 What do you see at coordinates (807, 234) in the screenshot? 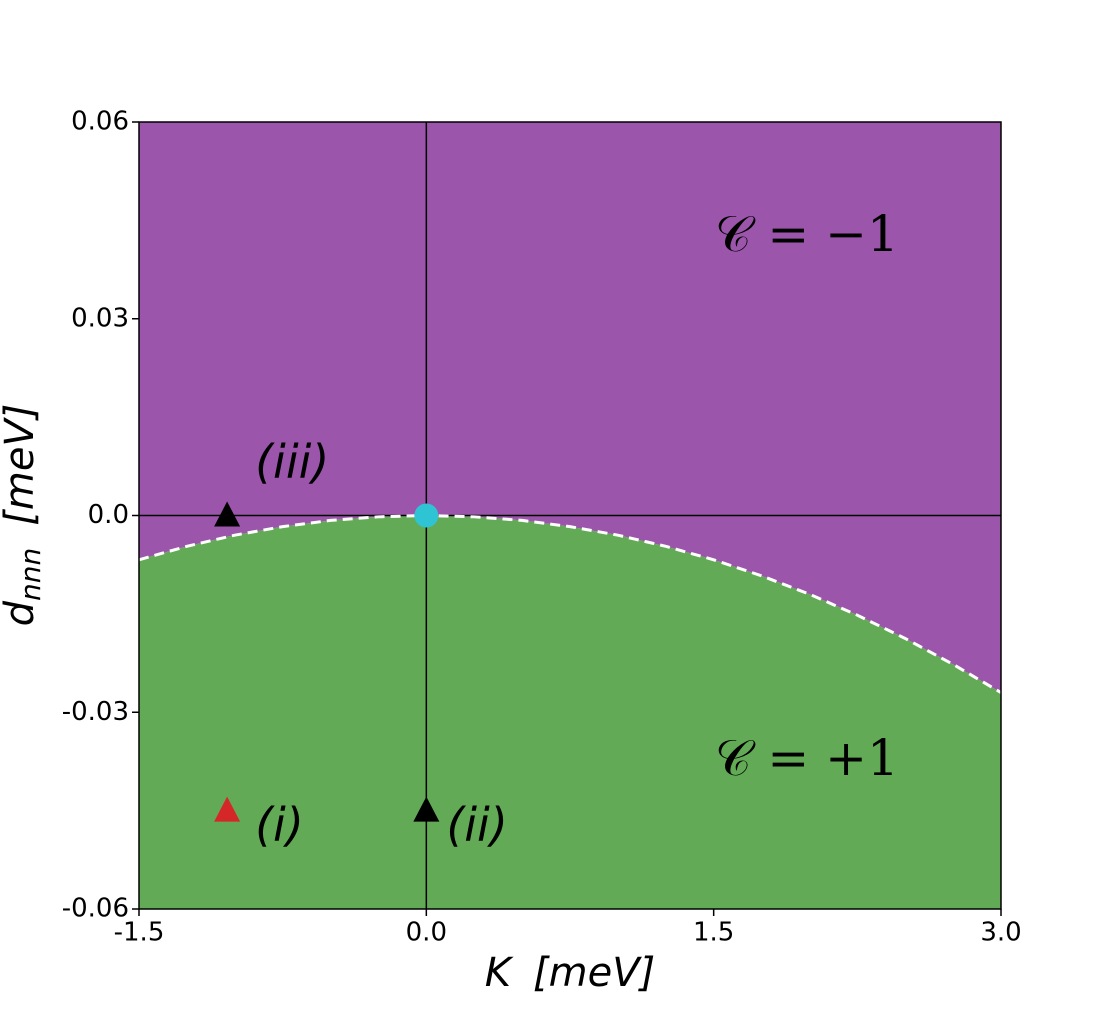
I see `region-label: 𝒞 = −1` at bounding box center [807, 234].